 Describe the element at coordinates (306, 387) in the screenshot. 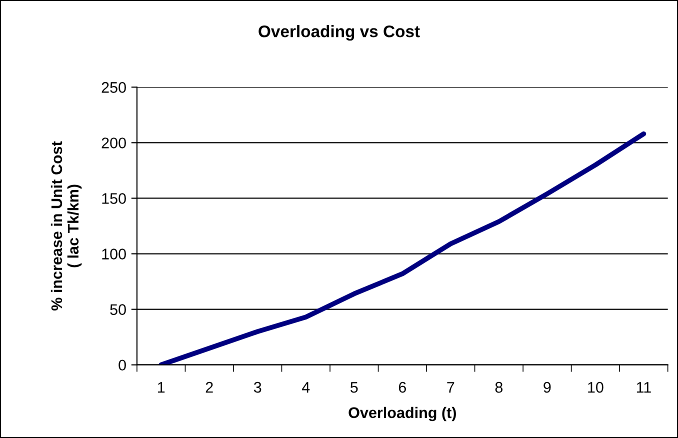

I see `x-tick-label: 4` at that location.